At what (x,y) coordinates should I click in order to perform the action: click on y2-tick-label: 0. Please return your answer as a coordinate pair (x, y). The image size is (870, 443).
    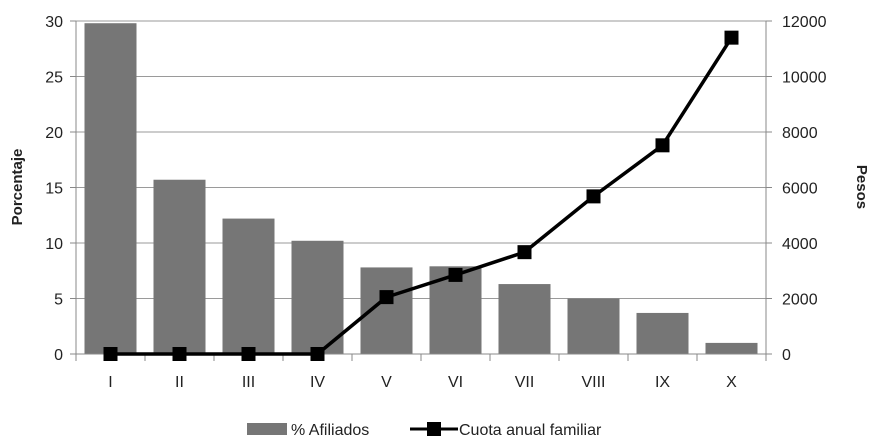
    Looking at the image, I should click on (786, 355).